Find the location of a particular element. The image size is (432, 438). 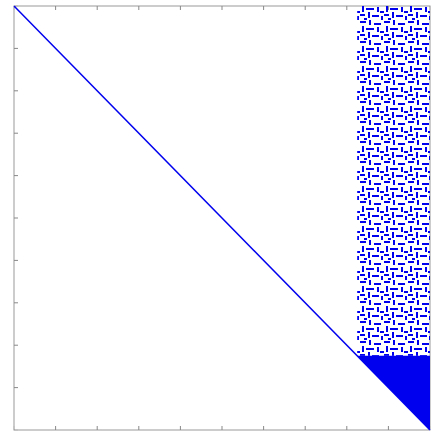

sparse-block is located at coordinates (393, 181).